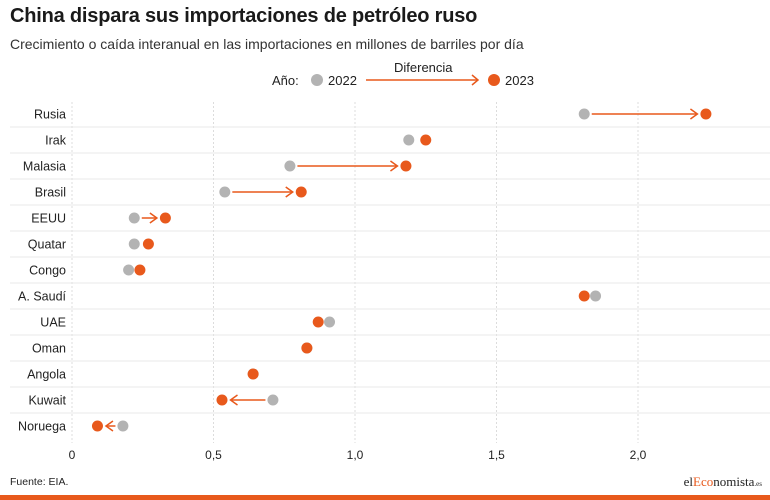  I want to click on bottom-accent-bar, so click(385, 497).